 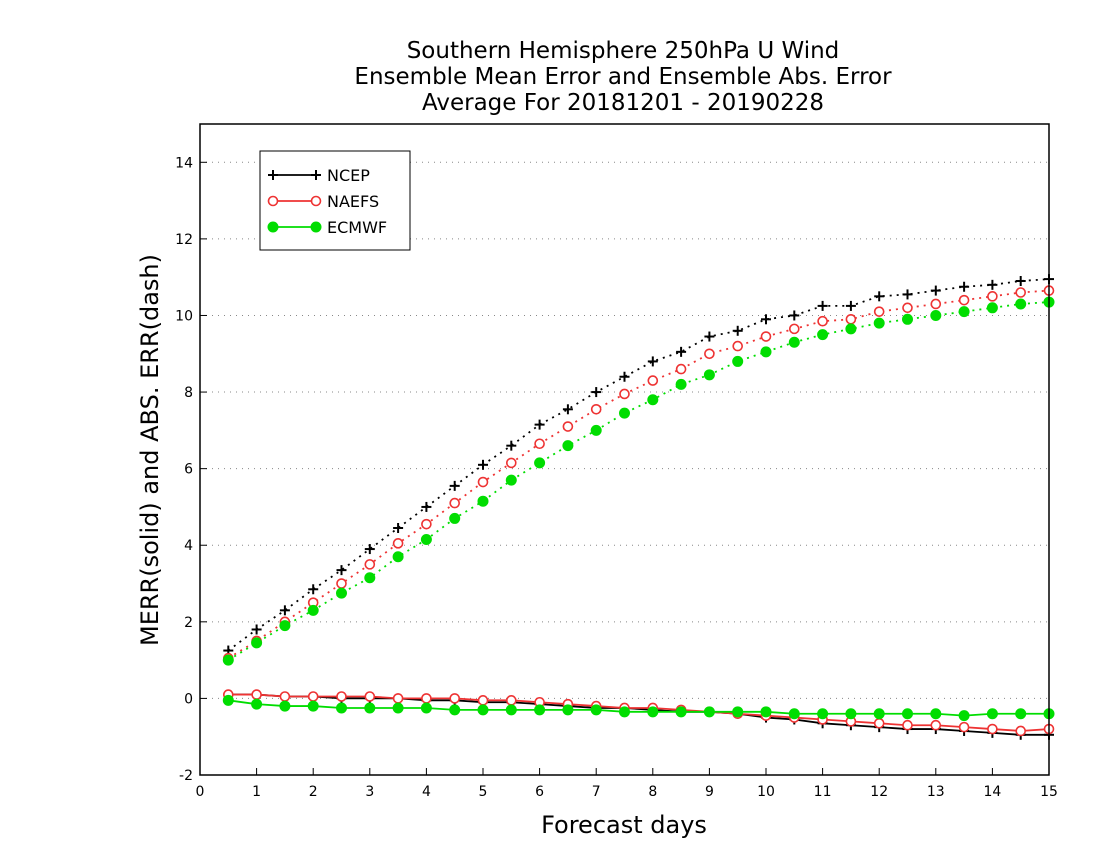 What do you see at coordinates (200, 792) in the screenshot?
I see `x-tick-label: 0` at bounding box center [200, 792].